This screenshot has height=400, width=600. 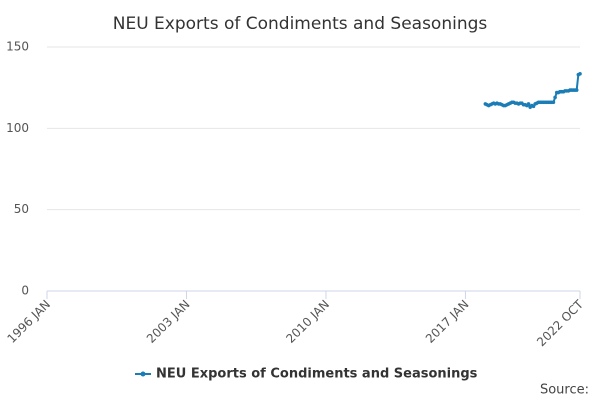 What do you see at coordinates (143, 374) in the screenshot?
I see `legend-marker` at bounding box center [143, 374].